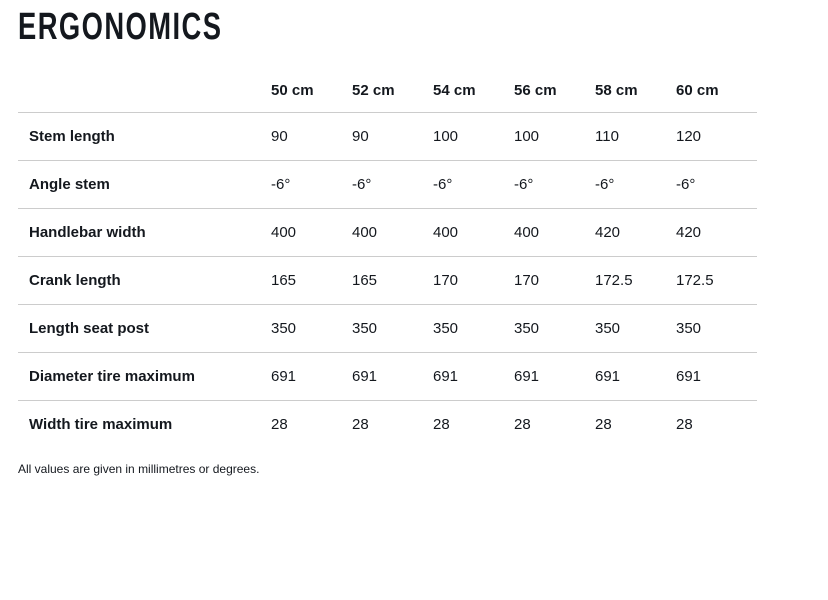 This screenshot has height=600, width=828. Describe the element at coordinates (716, 97) in the screenshot. I see `column-header-60-cm: 60 cm` at that location.